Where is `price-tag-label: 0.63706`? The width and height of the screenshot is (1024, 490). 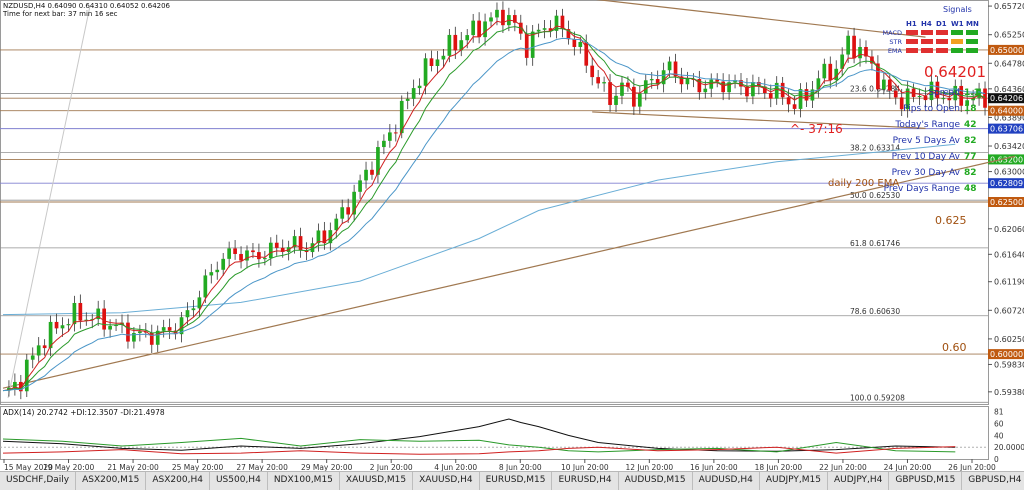
price-tag-label: 0.63706 is located at coordinates (1006, 129).